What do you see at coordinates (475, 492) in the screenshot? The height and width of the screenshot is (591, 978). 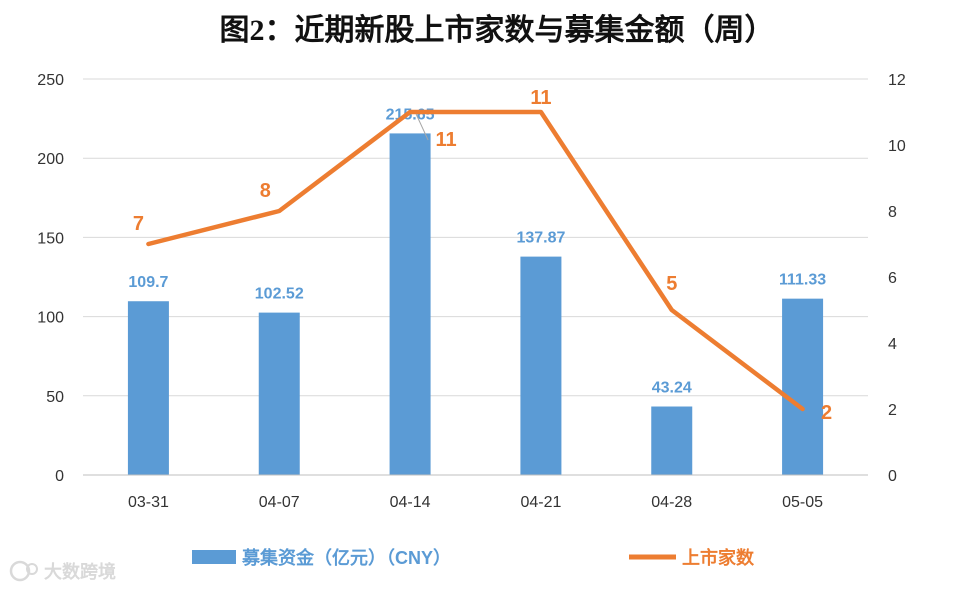 I see `x-axis: 03-31 04-07 04-14 04-21 04-28 05-05` at bounding box center [475, 492].